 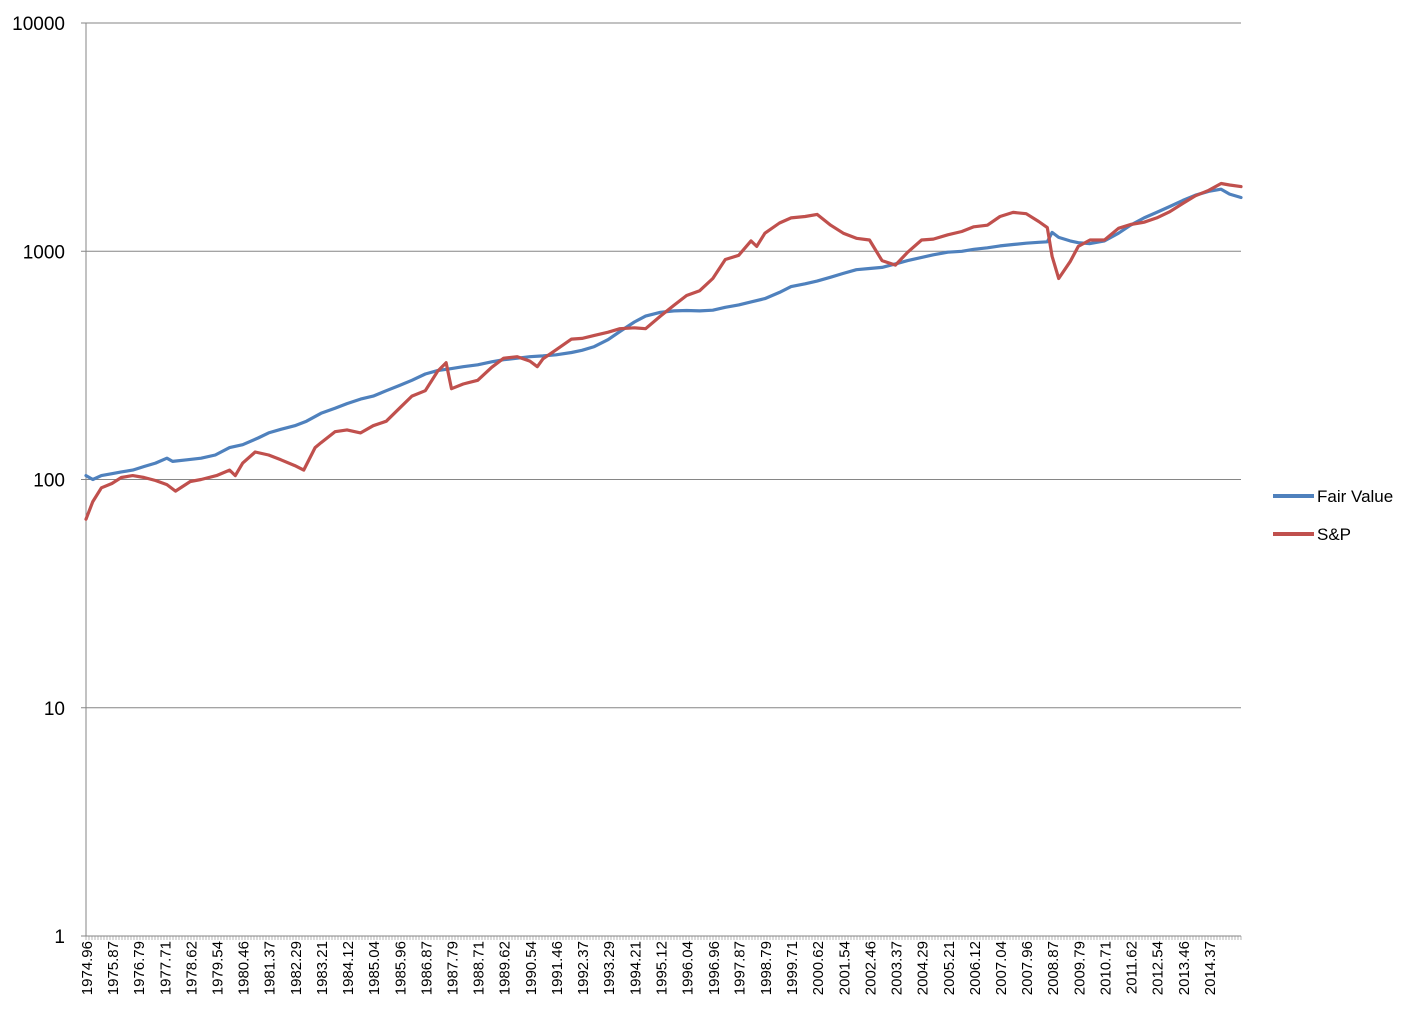 I want to click on x-tick-label: 1986.87, so click(x=426, y=968).